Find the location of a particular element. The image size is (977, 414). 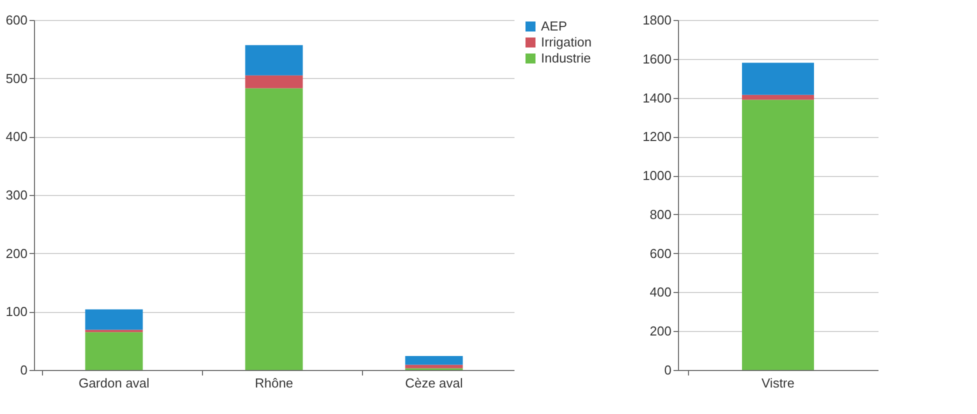

y-tick-label: 1800 is located at coordinates (657, 20).